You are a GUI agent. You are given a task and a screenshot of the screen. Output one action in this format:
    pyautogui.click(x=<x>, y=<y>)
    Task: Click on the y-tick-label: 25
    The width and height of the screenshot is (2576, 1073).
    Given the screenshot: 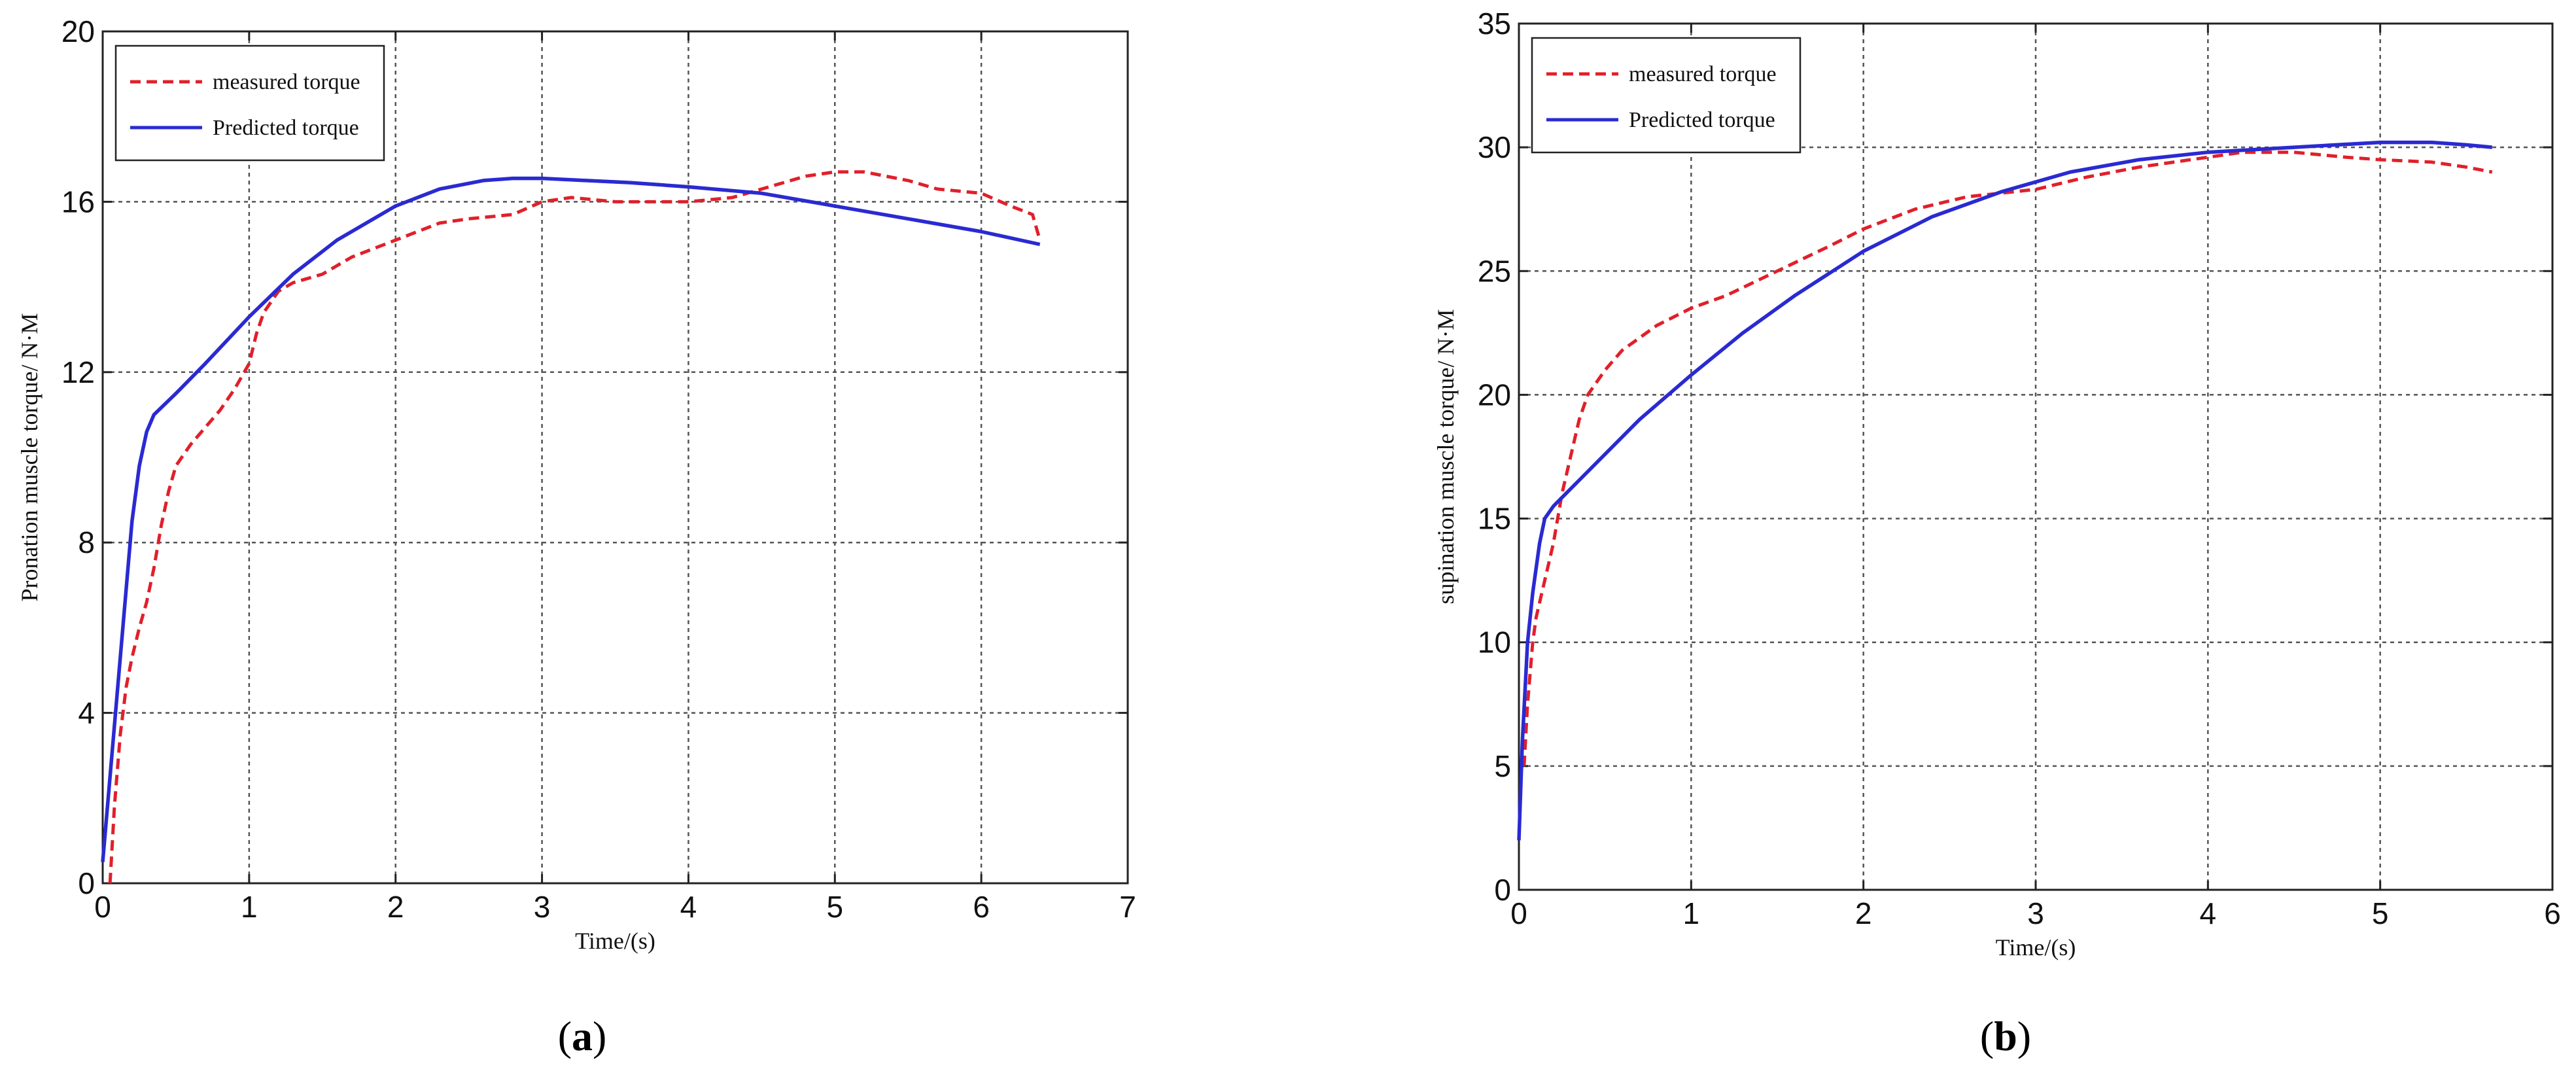 What is the action you would take?
    pyautogui.click(x=1495, y=271)
    